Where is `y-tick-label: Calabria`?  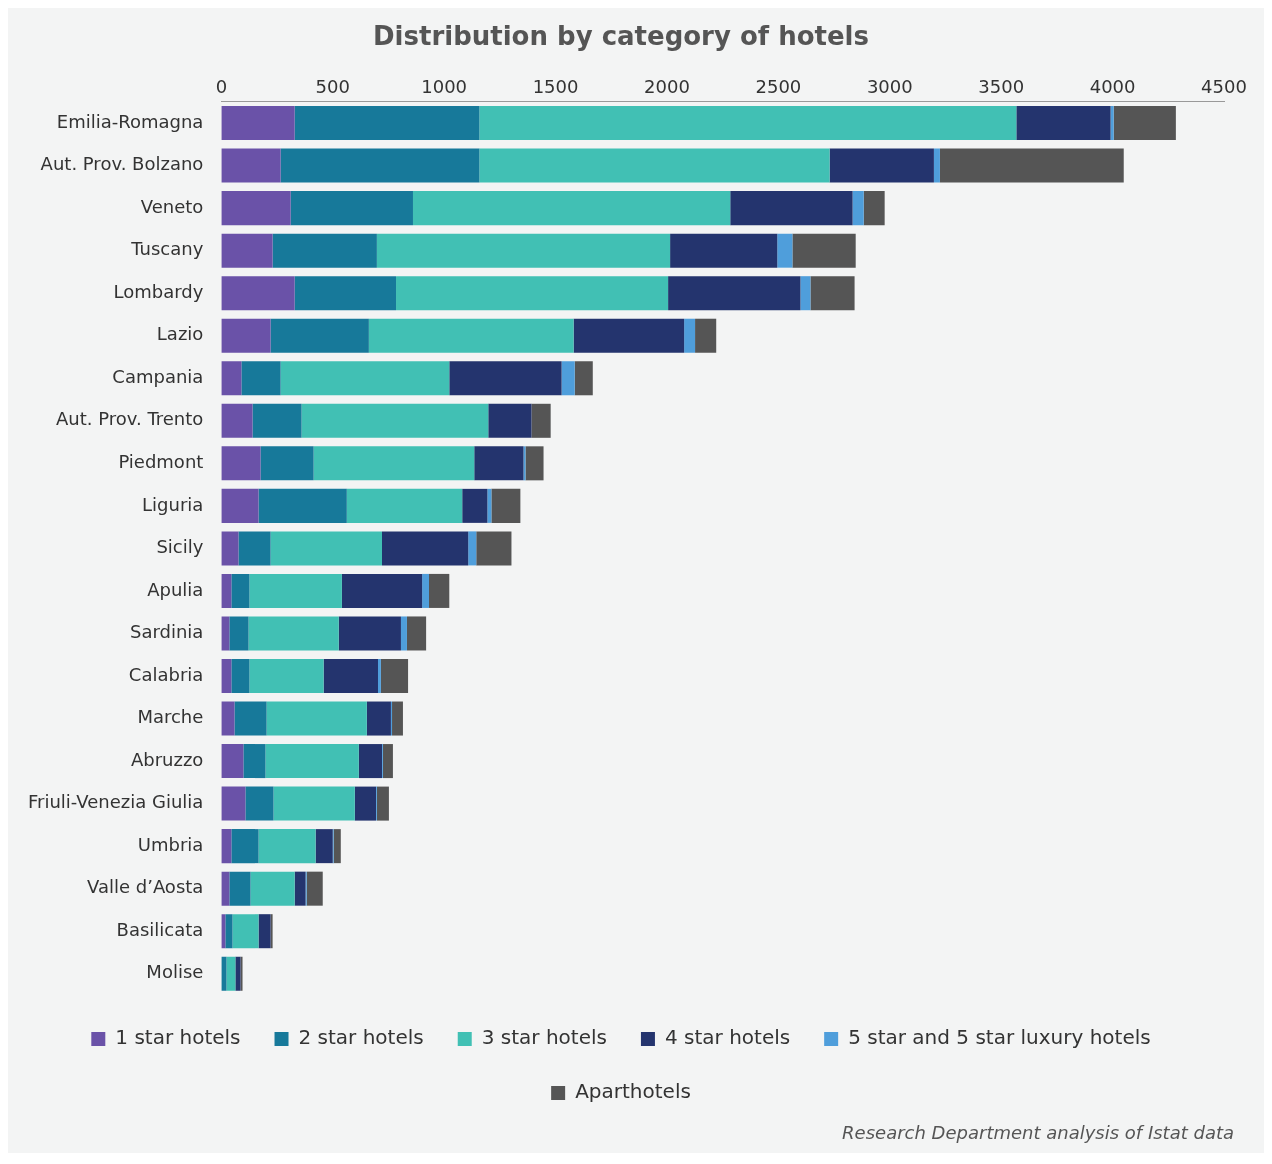
y-tick-label: Calabria is located at coordinates (166, 674).